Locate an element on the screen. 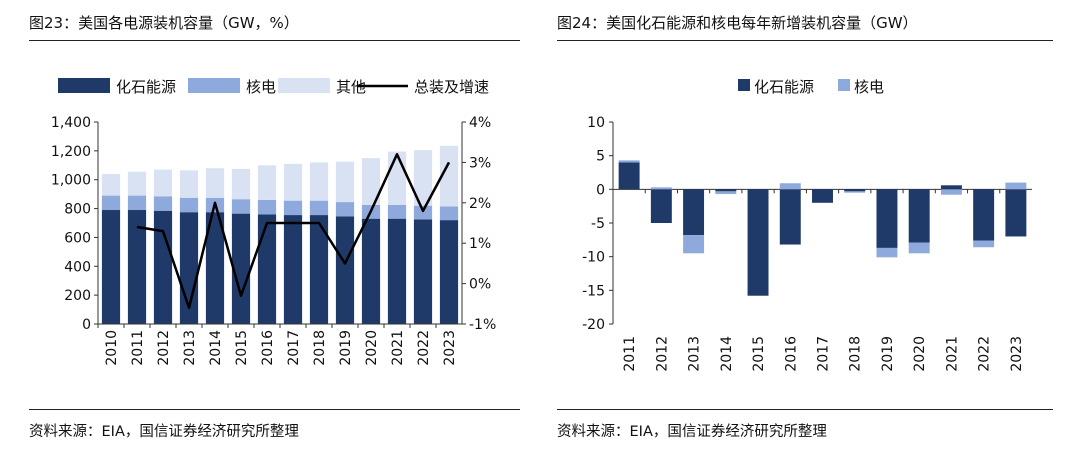 The image size is (1080, 462). left-y-tick-label: 800 is located at coordinates (77, 210).